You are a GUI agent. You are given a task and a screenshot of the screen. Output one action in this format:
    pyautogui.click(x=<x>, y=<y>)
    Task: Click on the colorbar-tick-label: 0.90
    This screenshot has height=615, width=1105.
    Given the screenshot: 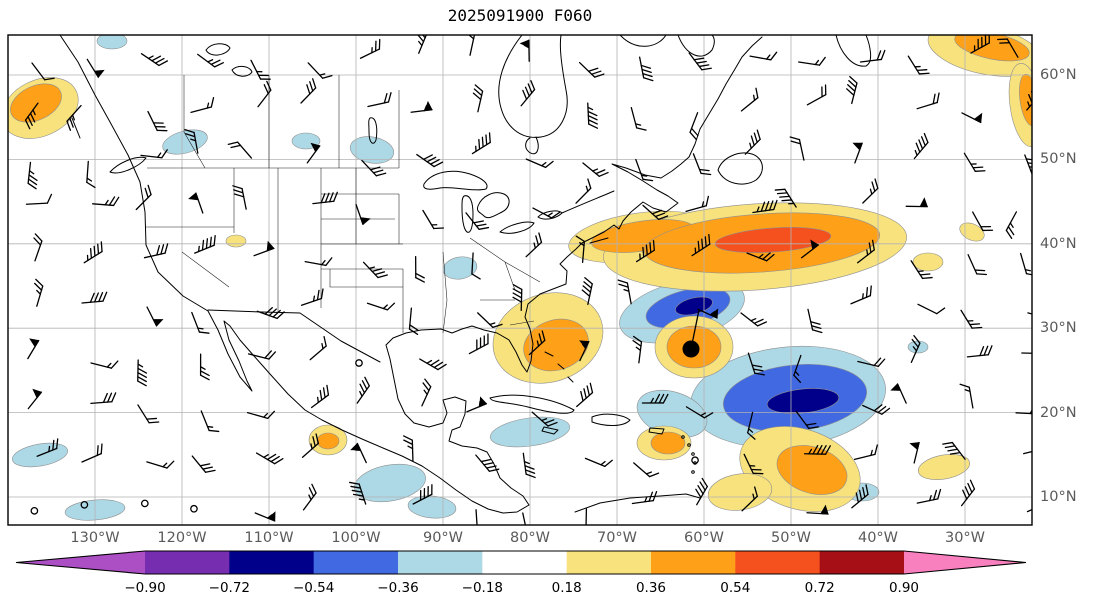 What is the action you would take?
    pyautogui.click(x=904, y=588)
    